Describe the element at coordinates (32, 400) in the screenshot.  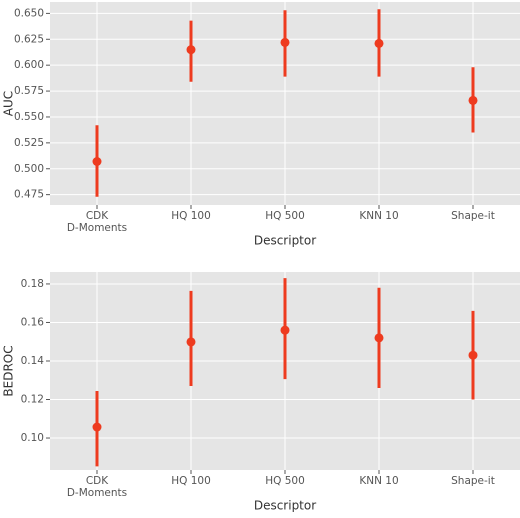
I see `y-tick-label: 0.12` at that location.